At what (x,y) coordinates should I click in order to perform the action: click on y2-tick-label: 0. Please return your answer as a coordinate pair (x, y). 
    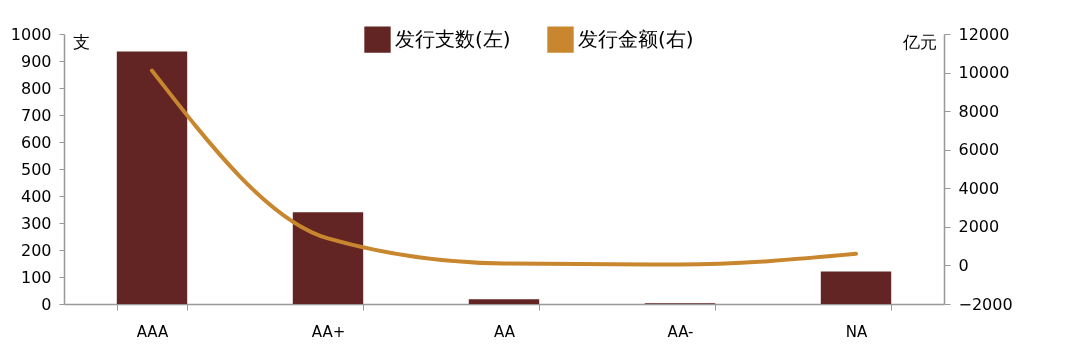
    Looking at the image, I should click on (963, 265).